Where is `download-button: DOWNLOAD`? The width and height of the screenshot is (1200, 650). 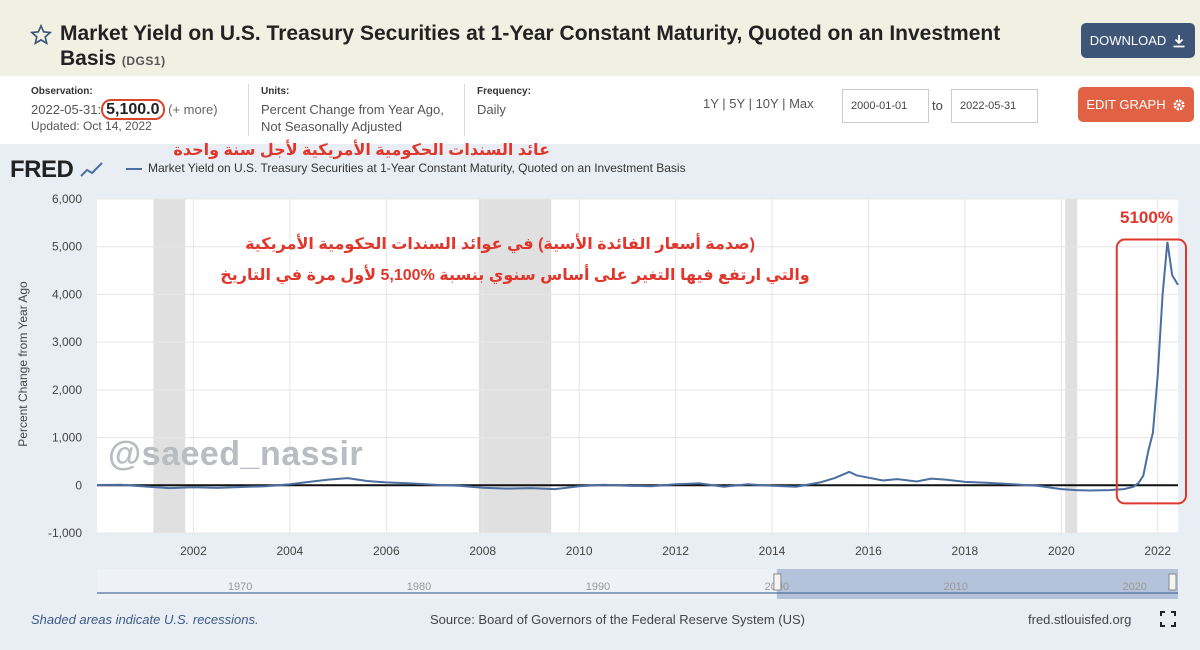
download-button: DOWNLOAD is located at coordinates (1138, 40).